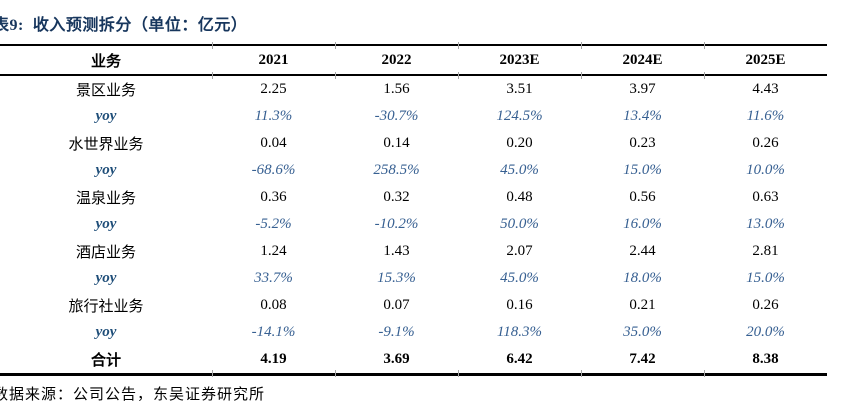 Image resolution: width=856 pixels, height=414 pixels. Describe the element at coordinates (642, 170) in the screenshot. I see `table-cell: 15.0%` at that location.